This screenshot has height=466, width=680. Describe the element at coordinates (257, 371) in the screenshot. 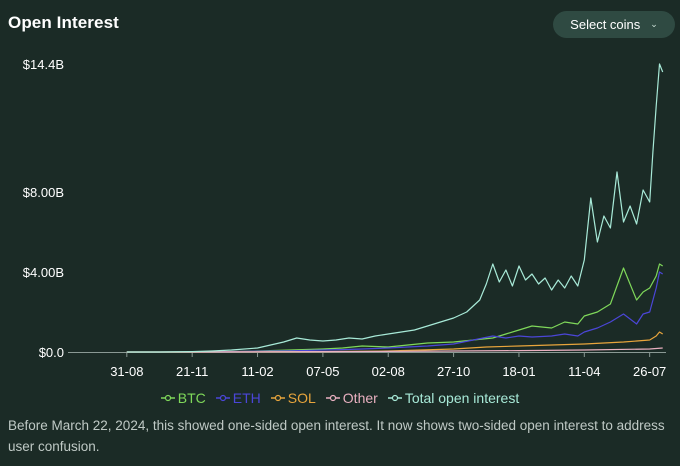

I see `x-tick-label: 11-02` at that location.